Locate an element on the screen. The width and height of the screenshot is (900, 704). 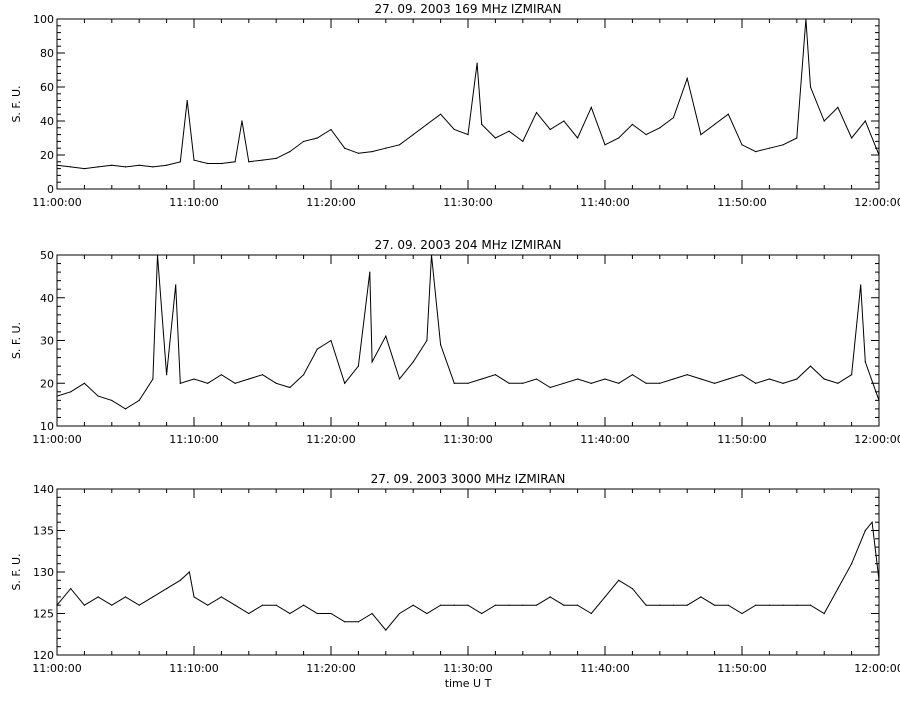
y-tick-label: 100 is located at coordinates (43, 19).